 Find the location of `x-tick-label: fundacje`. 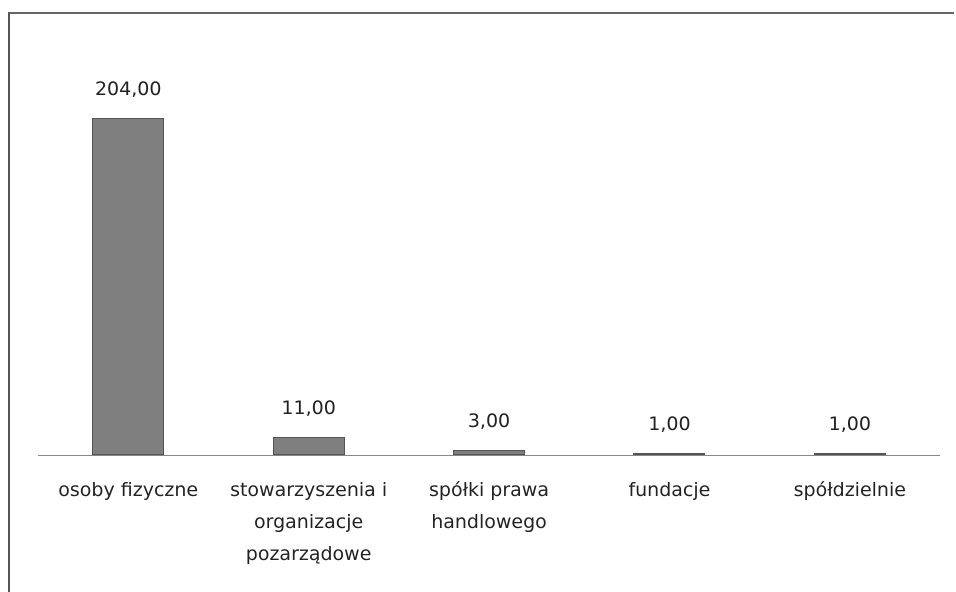

x-tick-label: fundacje is located at coordinates (669, 490).